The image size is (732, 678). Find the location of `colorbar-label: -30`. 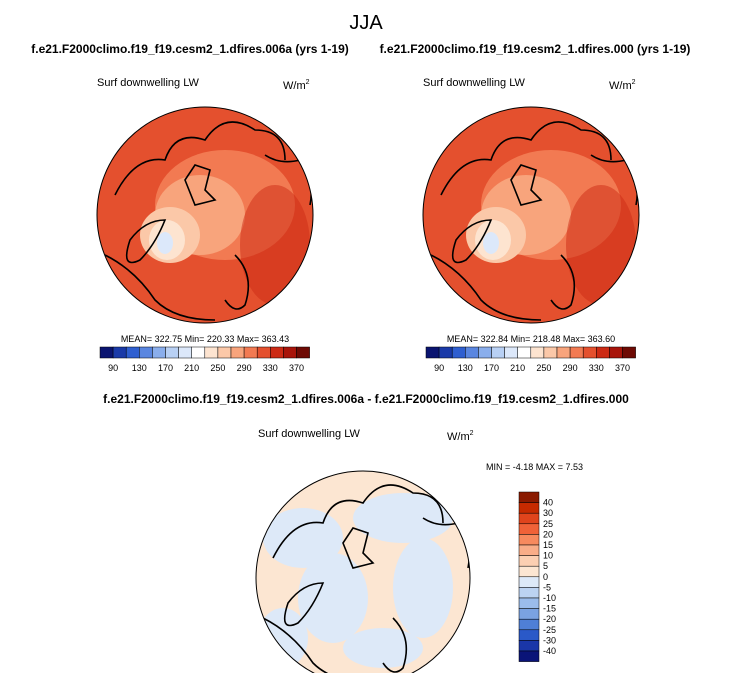

colorbar-label: -30 is located at coordinates (549, 640).